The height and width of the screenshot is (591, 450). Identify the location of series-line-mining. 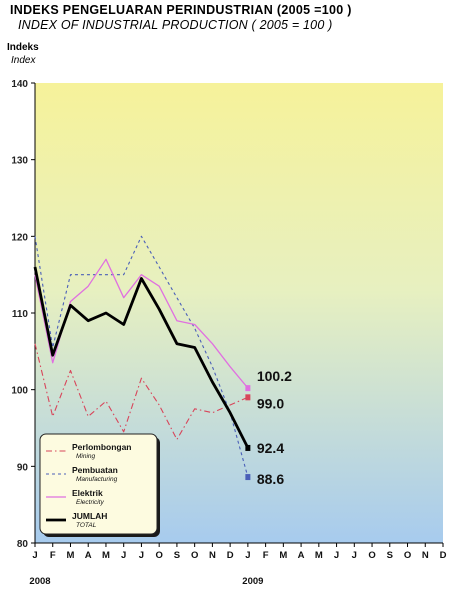
(141, 392).